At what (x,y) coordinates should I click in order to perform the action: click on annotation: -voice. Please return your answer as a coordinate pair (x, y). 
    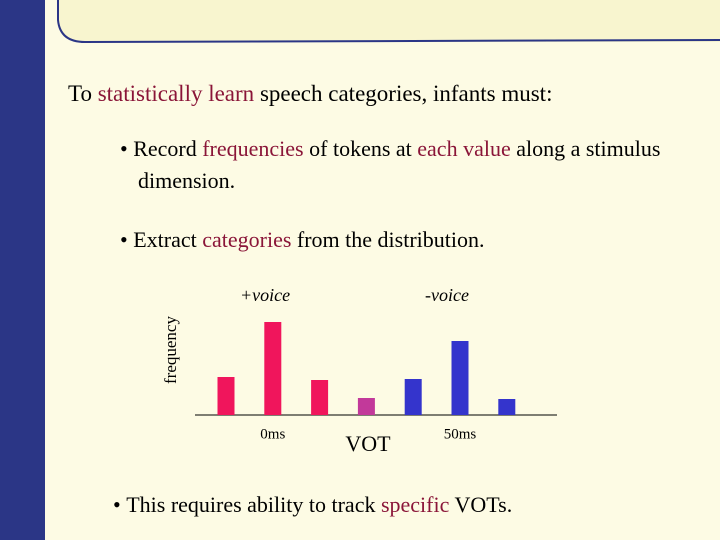
    Looking at the image, I should click on (447, 295).